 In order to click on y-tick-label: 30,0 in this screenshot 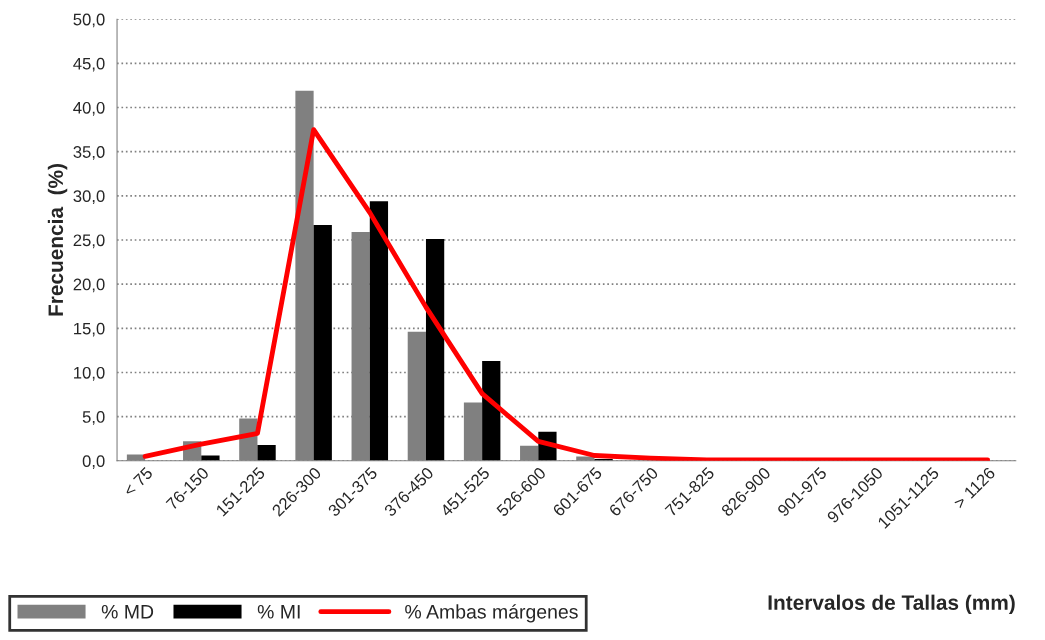, I will do `click(89, 197)`.